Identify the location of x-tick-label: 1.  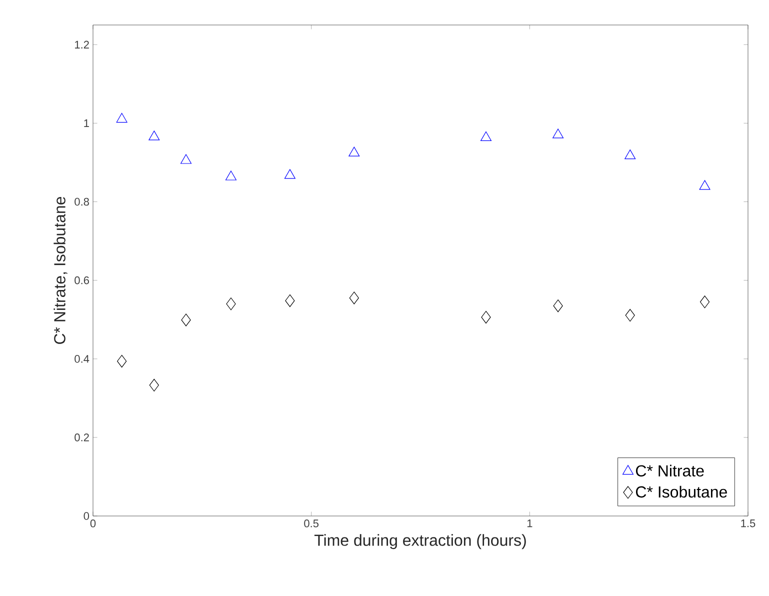
(529, 524).